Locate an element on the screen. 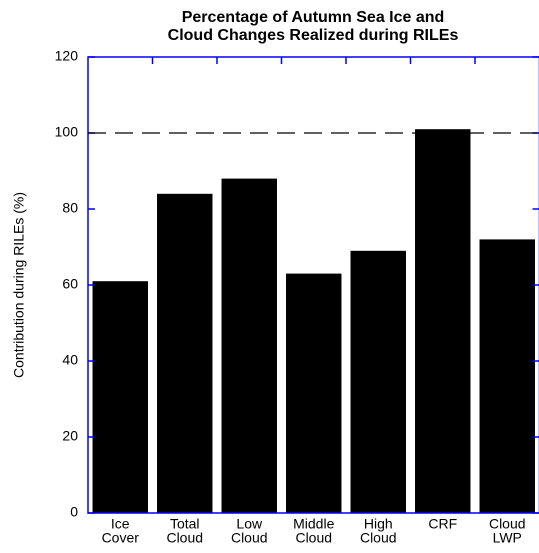 The height and width of the screenshot is (553, 539). y-tick-label: 40 is located at coordinates (70, 360).